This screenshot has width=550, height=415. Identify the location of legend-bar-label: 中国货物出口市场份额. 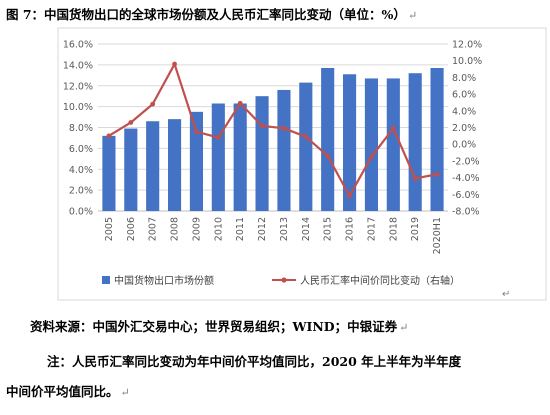
(164, 280).